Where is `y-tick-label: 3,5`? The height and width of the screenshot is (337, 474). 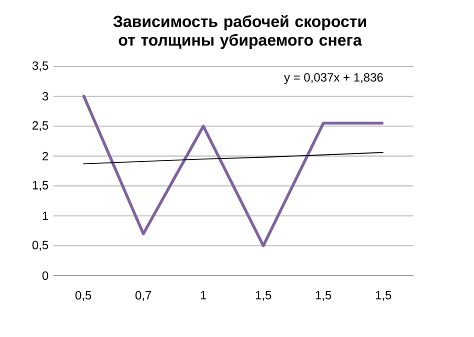 y-tick-label: 3,5 is located at coordinates (40, 66).